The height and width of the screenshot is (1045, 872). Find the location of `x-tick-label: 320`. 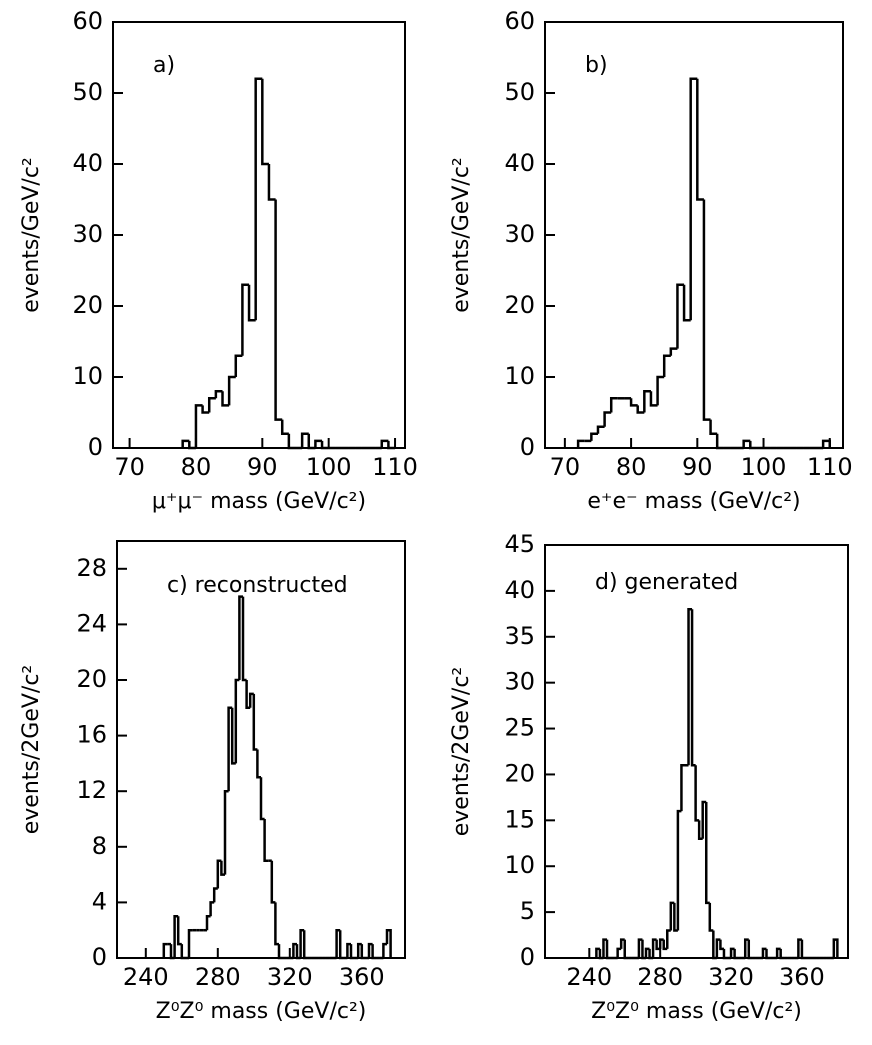

x-tick-label: 320 is located at coordinates (290, 977).